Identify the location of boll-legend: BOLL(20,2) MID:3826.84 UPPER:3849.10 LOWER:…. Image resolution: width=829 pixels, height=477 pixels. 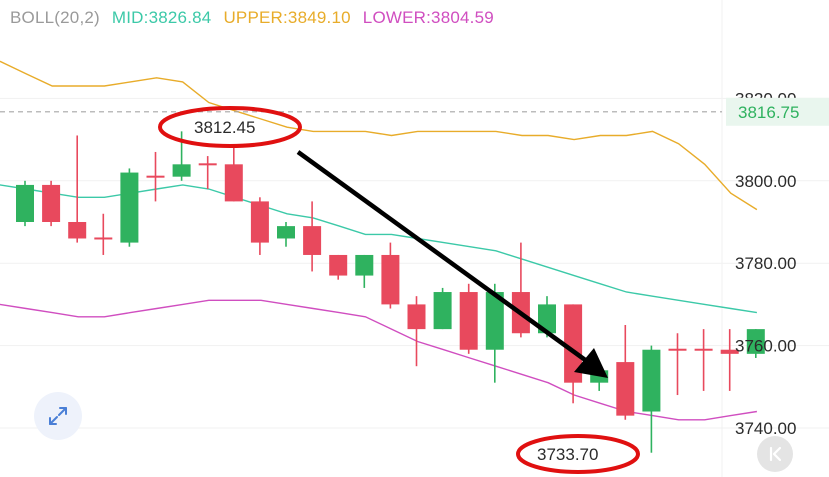
(258, 18).